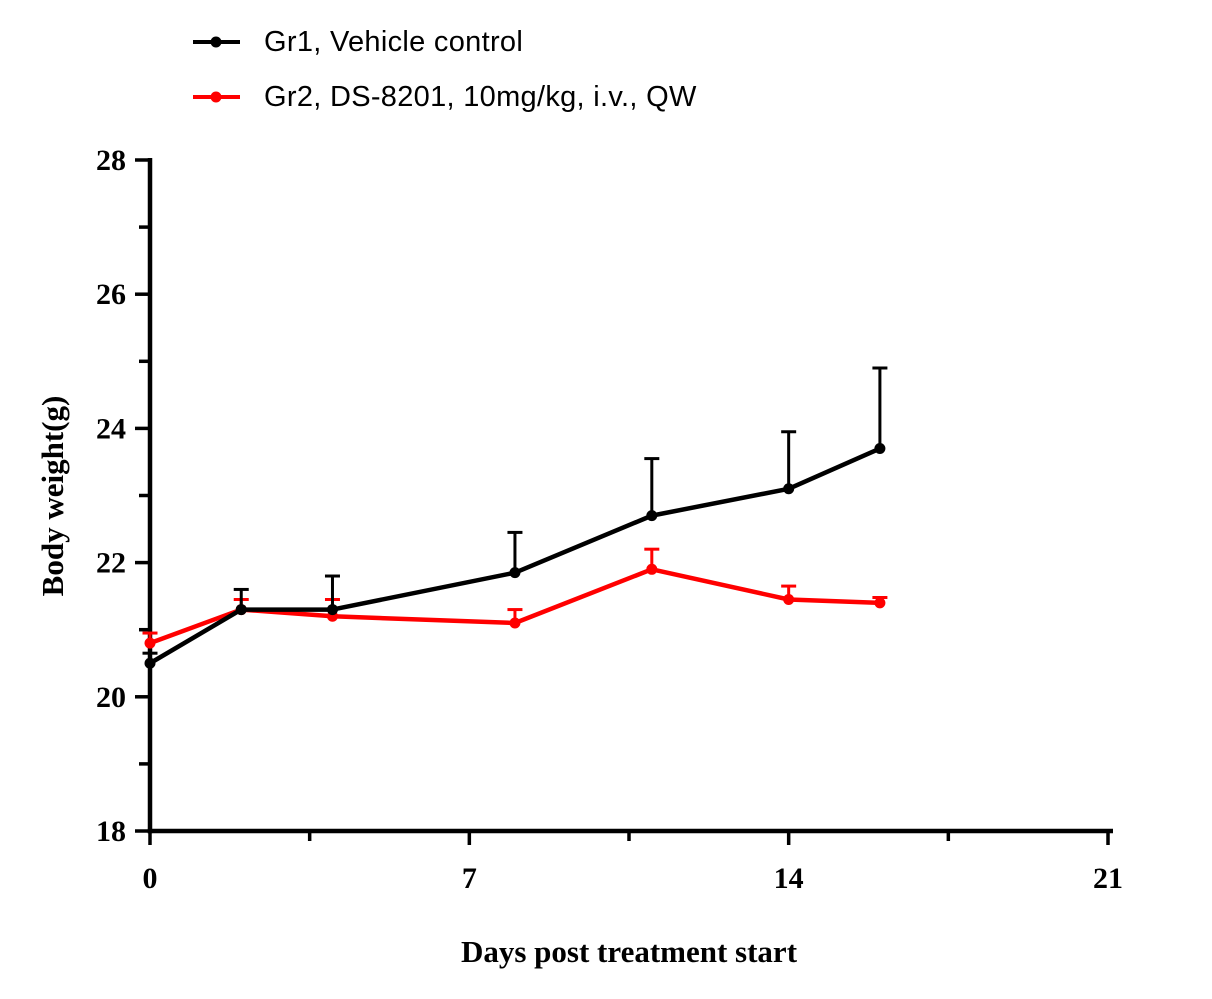 Image resolution: width=1212 pixels, height=999 pixels. Describe the element at coordinates (394, 41) in the screenshot. I see `legend-label-gr1: Gr1, Vehicle control` at that location.